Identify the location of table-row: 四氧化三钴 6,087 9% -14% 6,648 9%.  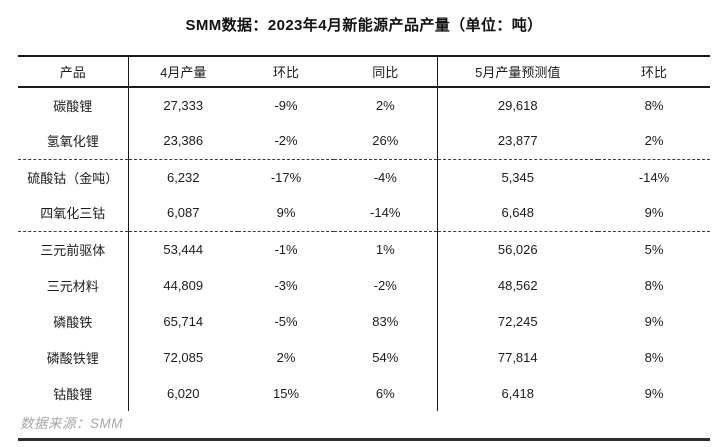
(364, 213).